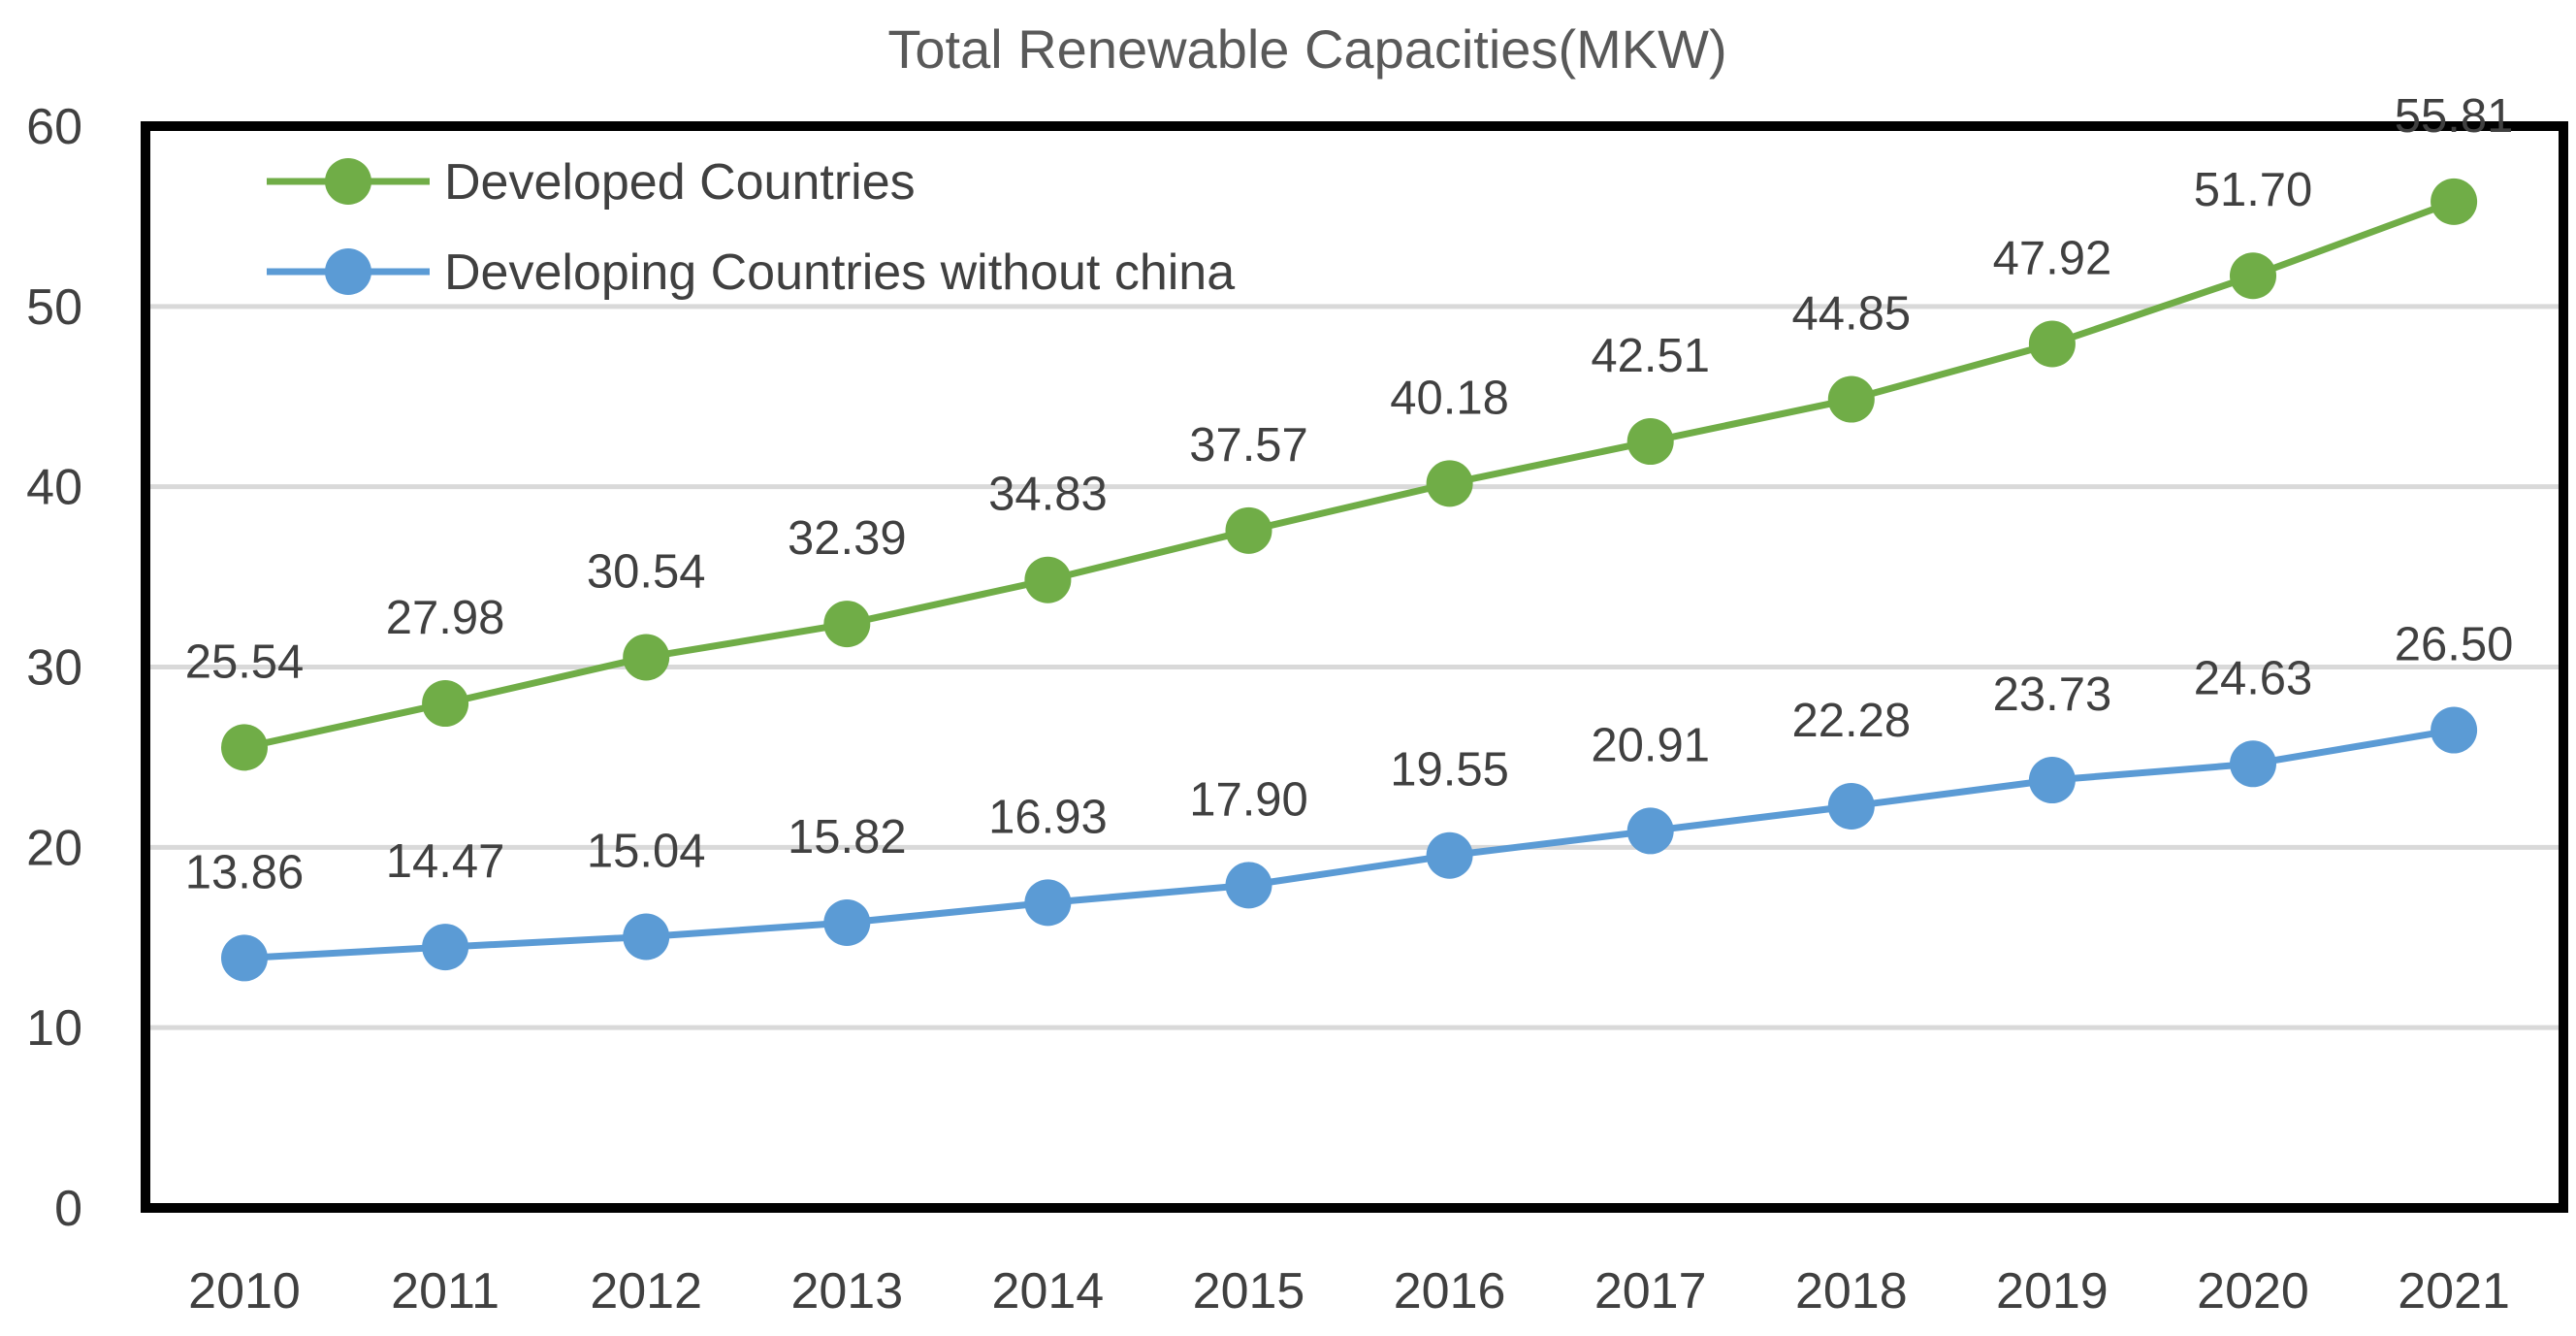 The image size is (2576, 1336). Describe the element at coordinates (1450, 1291) in the screenshot. I see `x-tick-label: 2016` at that location.